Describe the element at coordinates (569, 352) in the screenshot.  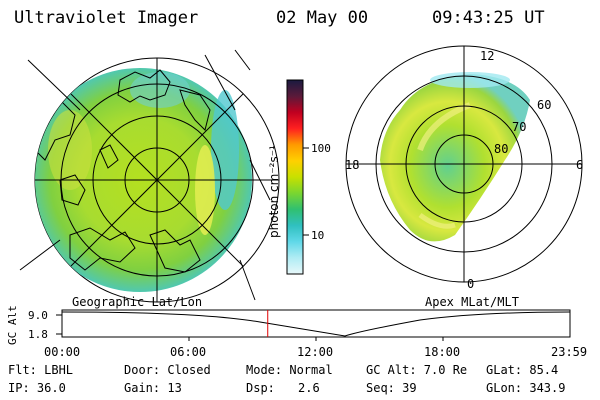
I see `time-tick-2359: 23:59` at that location.